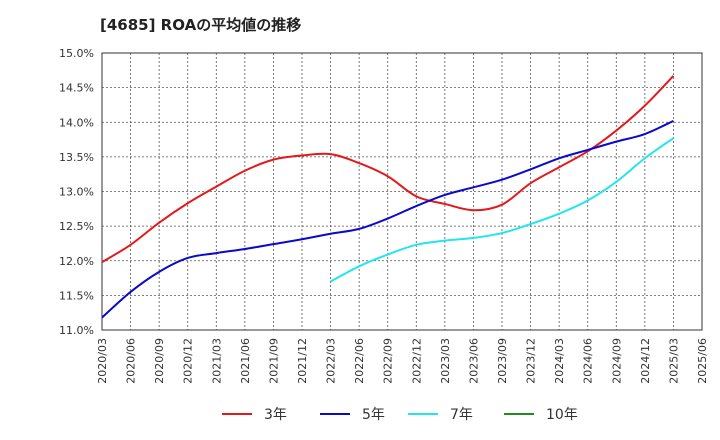  Describe the element at coordinates (102, 361) in the screenshot. I see `x-tick-label: 2020/03` at that location.